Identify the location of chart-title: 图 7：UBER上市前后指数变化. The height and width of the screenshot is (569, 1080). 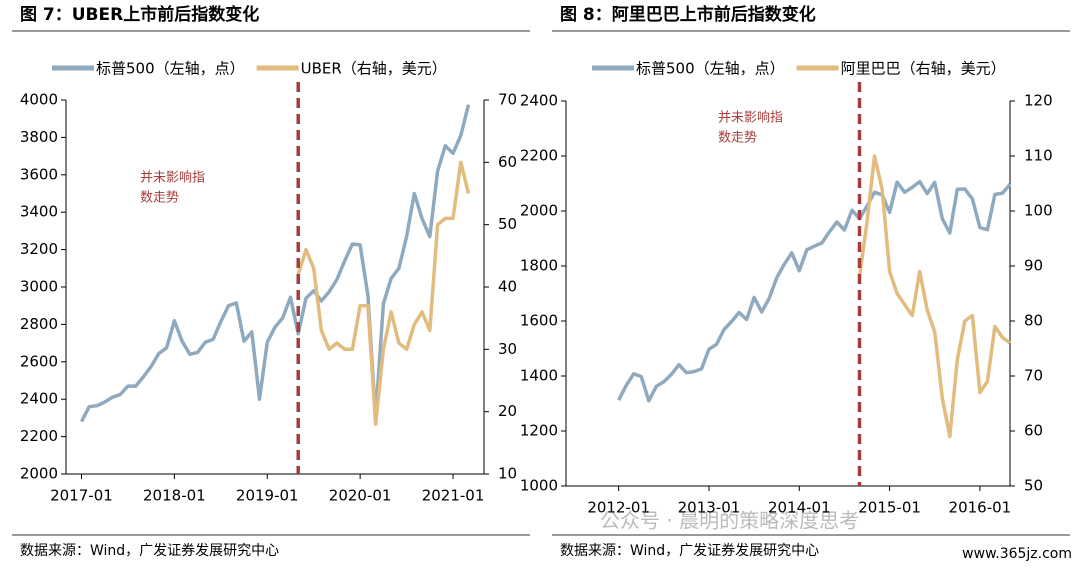
(139, 14).